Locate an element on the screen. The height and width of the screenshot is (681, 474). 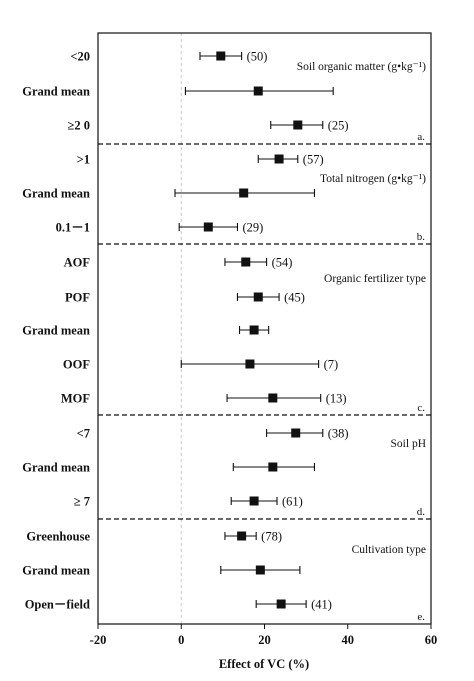
x-tick-label: 0 is located at coordinates (181, 640).